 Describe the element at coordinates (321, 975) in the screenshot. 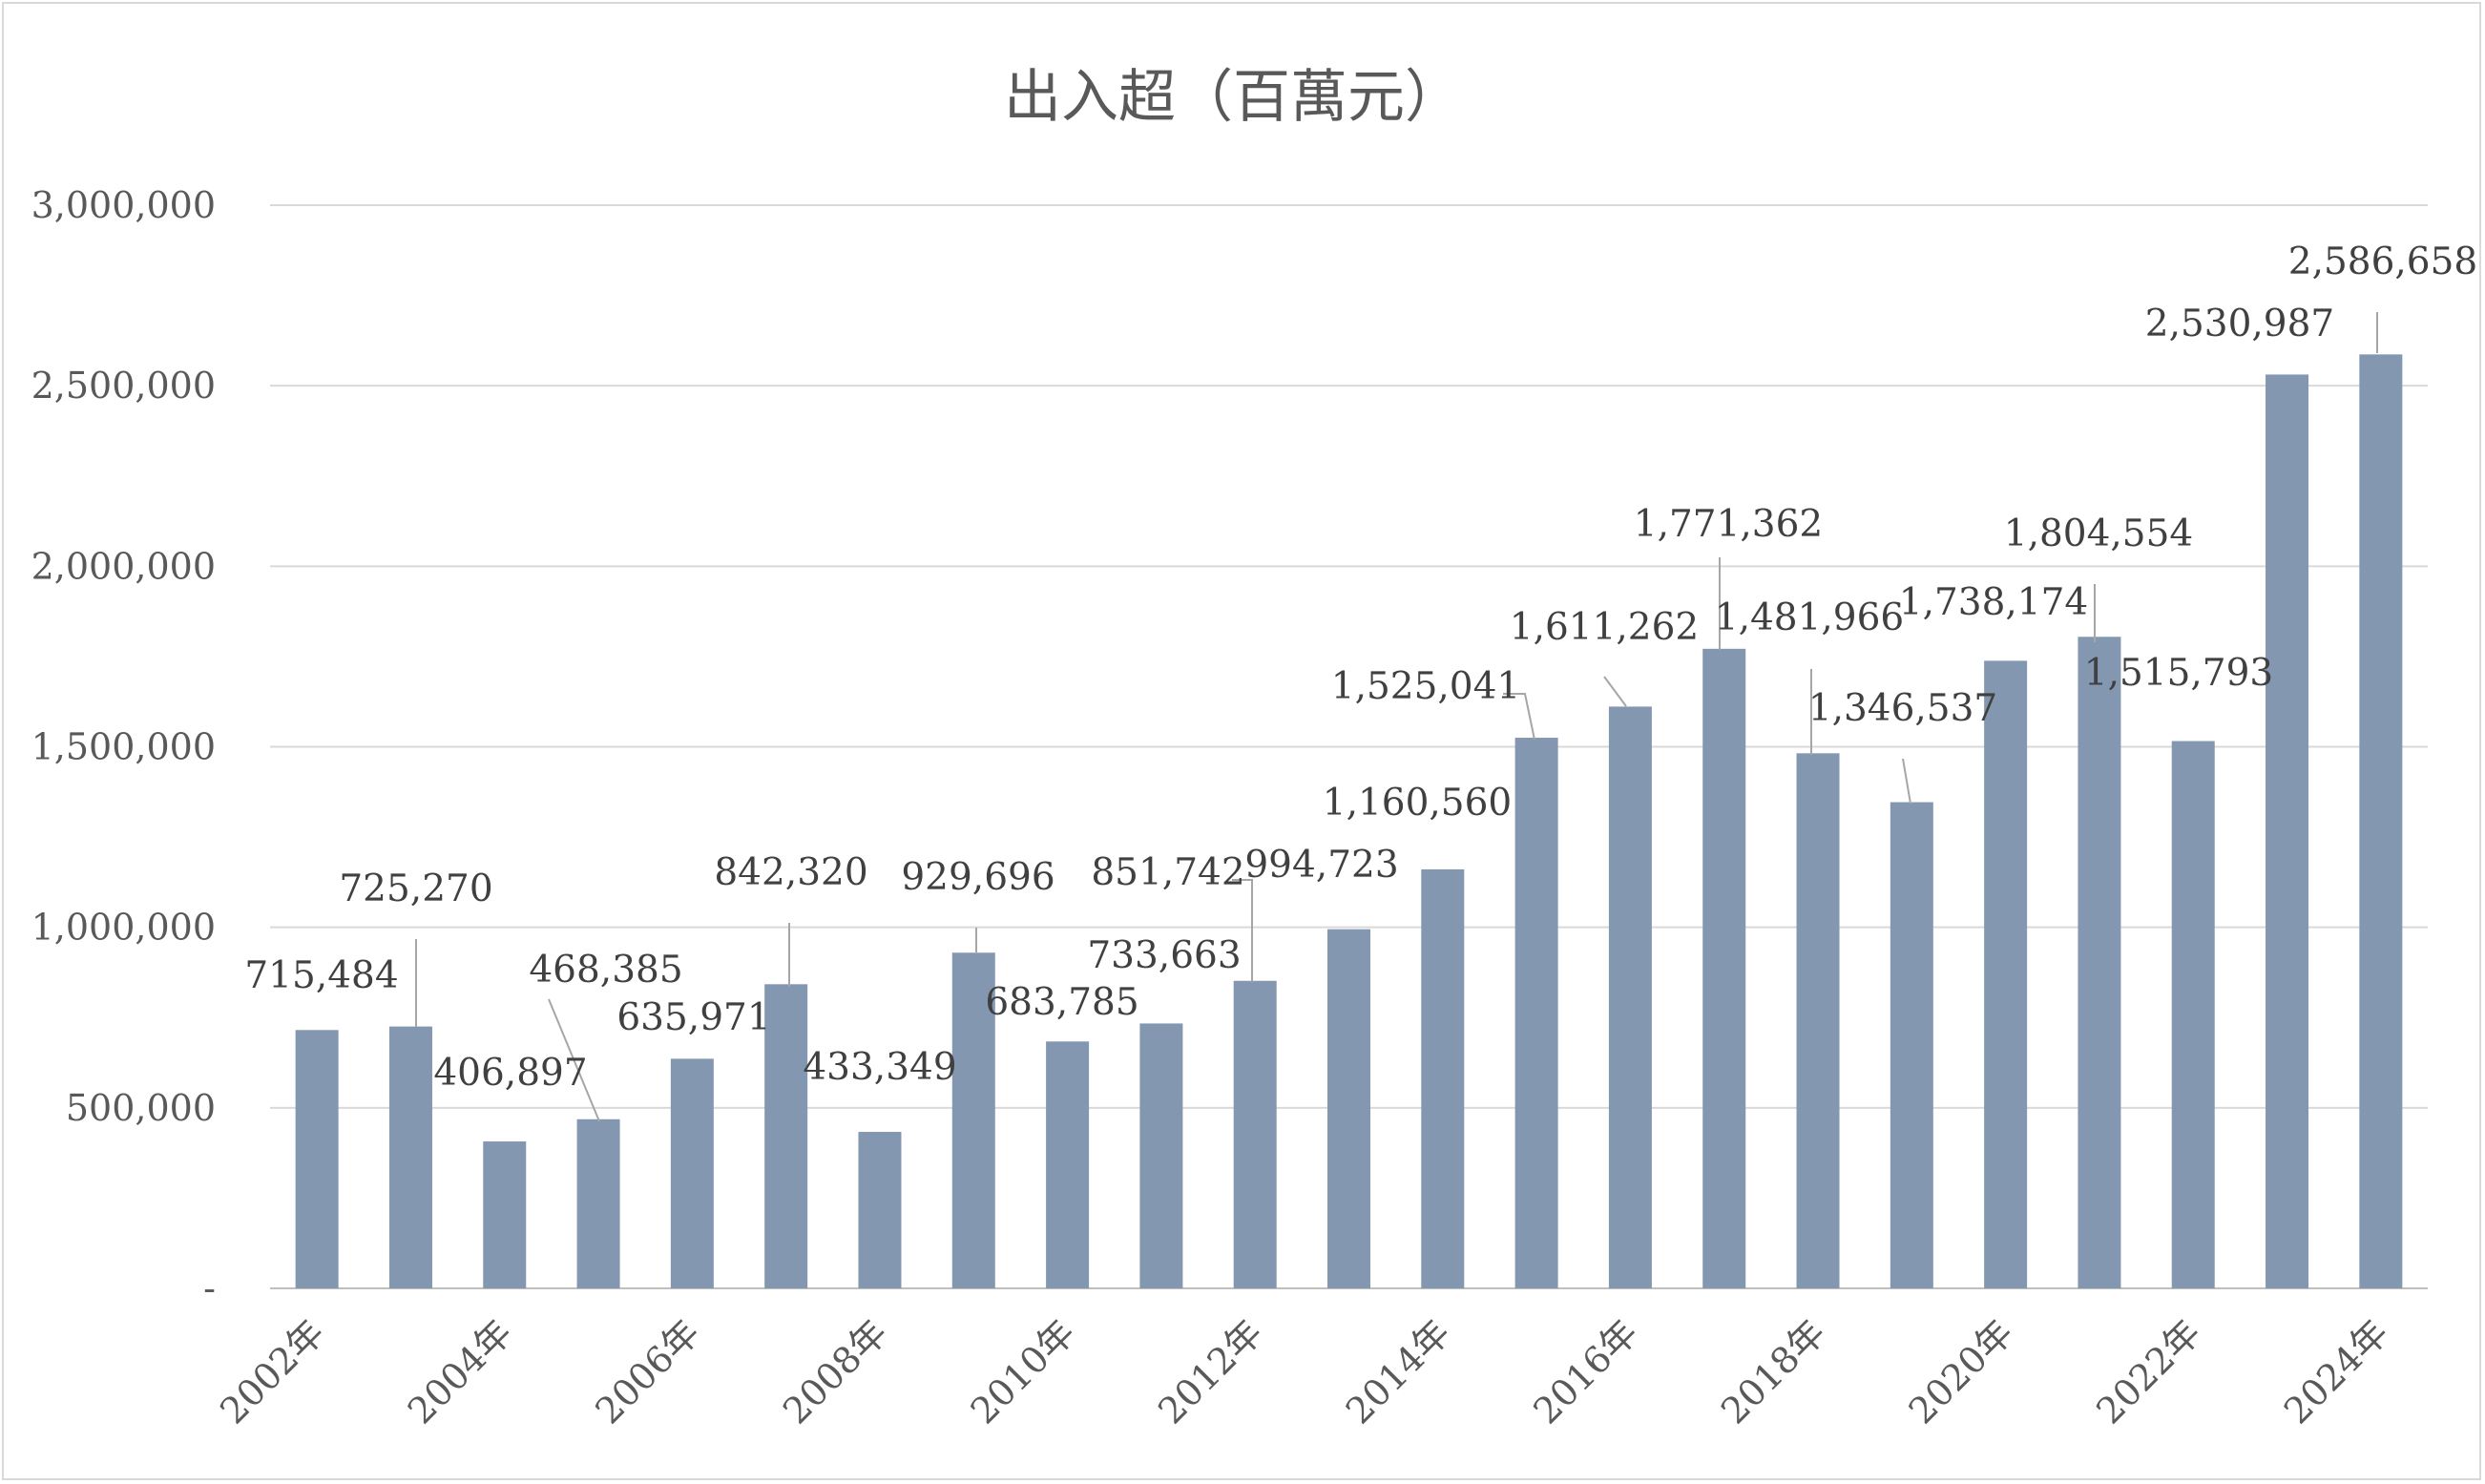

I see `data-label: 715,484` at that location.